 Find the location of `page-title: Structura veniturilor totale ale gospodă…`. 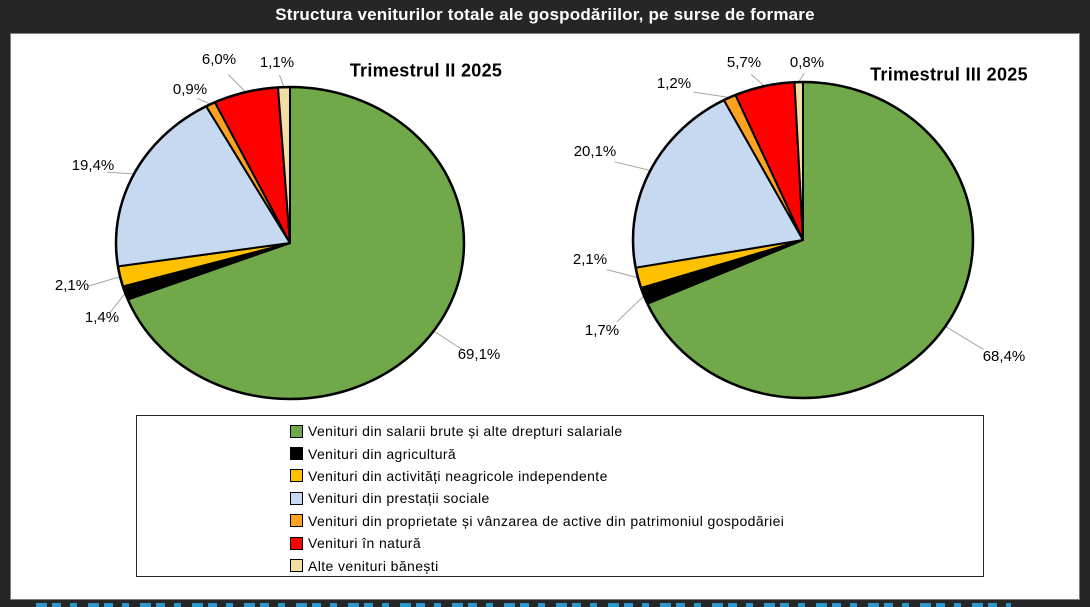

page-title: Structura veniturilor totale ale gospodă… is located at coordinates (545, 14).